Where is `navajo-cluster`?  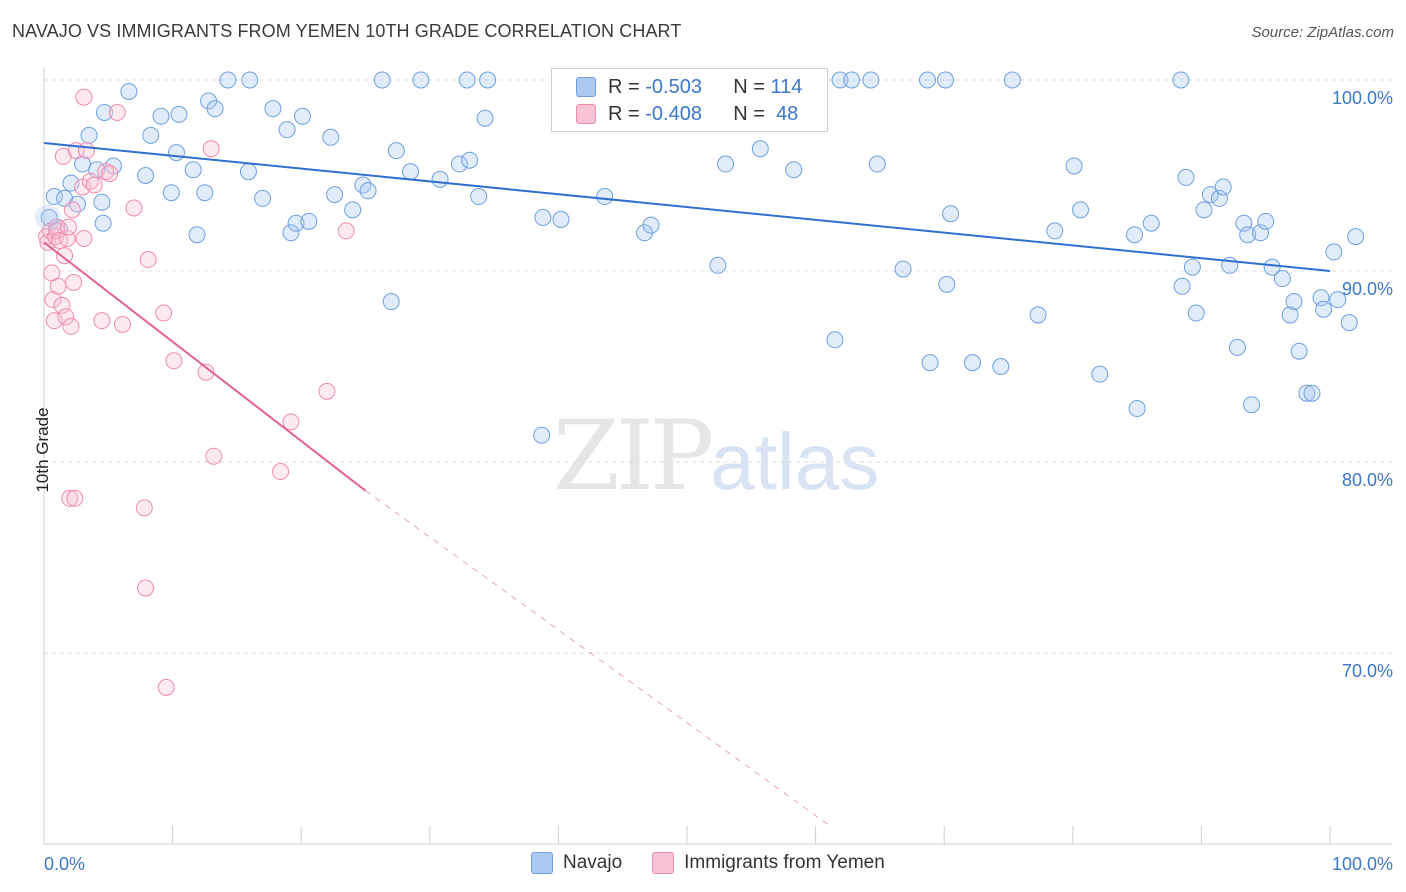
navajo-cluster is located at coordinates (47, 217).